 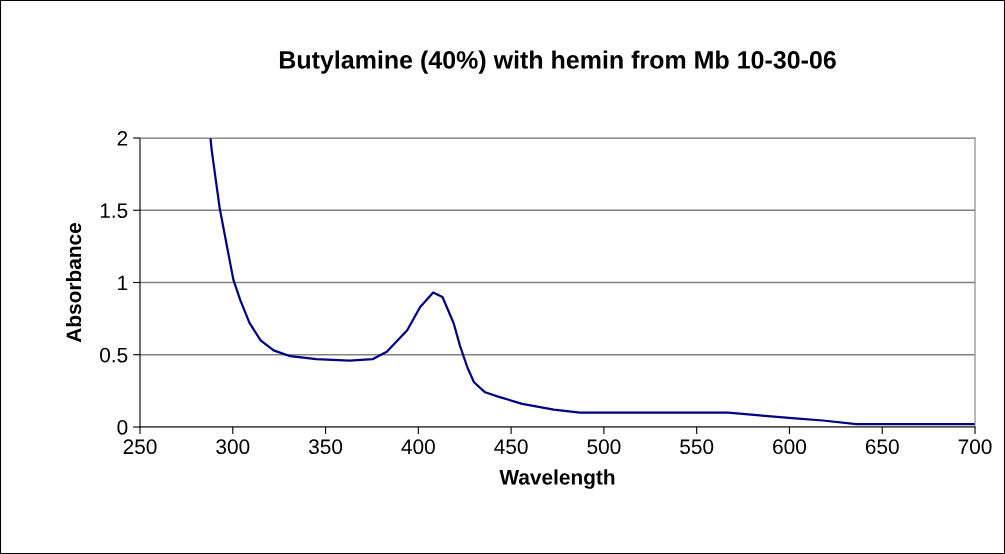 I want to click on x-tick-label: 650, so click(x=882, y=447).